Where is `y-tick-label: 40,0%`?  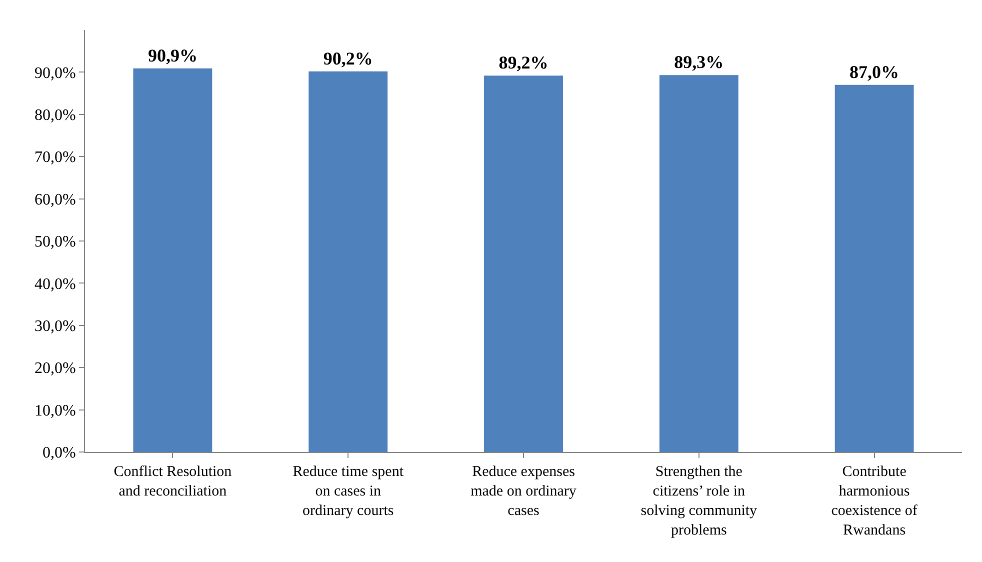
y-tick-label: 40,0% is located at coordinates (55, 284).